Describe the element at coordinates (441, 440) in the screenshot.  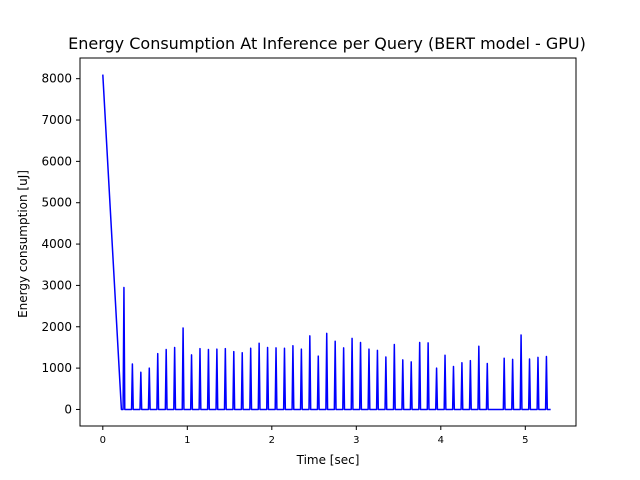
I see `x-tick-label: 4` at that location.